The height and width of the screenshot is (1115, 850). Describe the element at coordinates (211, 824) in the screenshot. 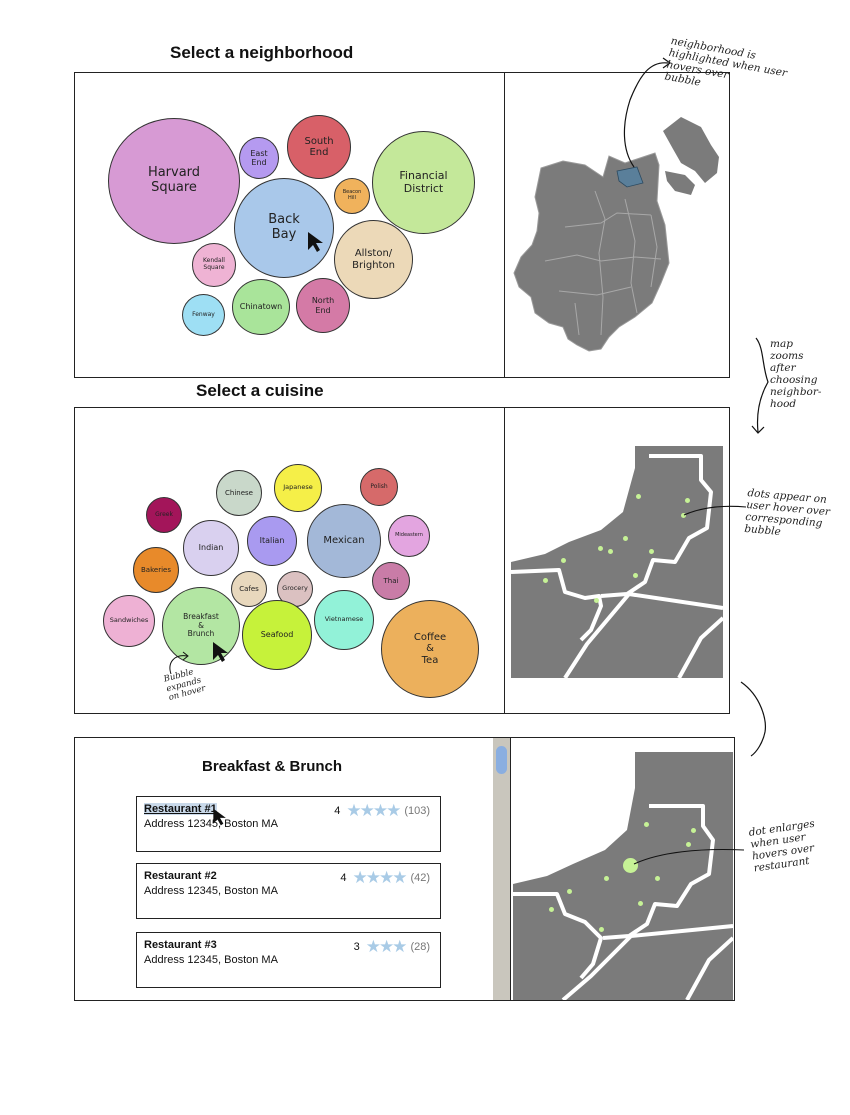

I see `restaurant-address: Address 12345, Boston MA` at that location.